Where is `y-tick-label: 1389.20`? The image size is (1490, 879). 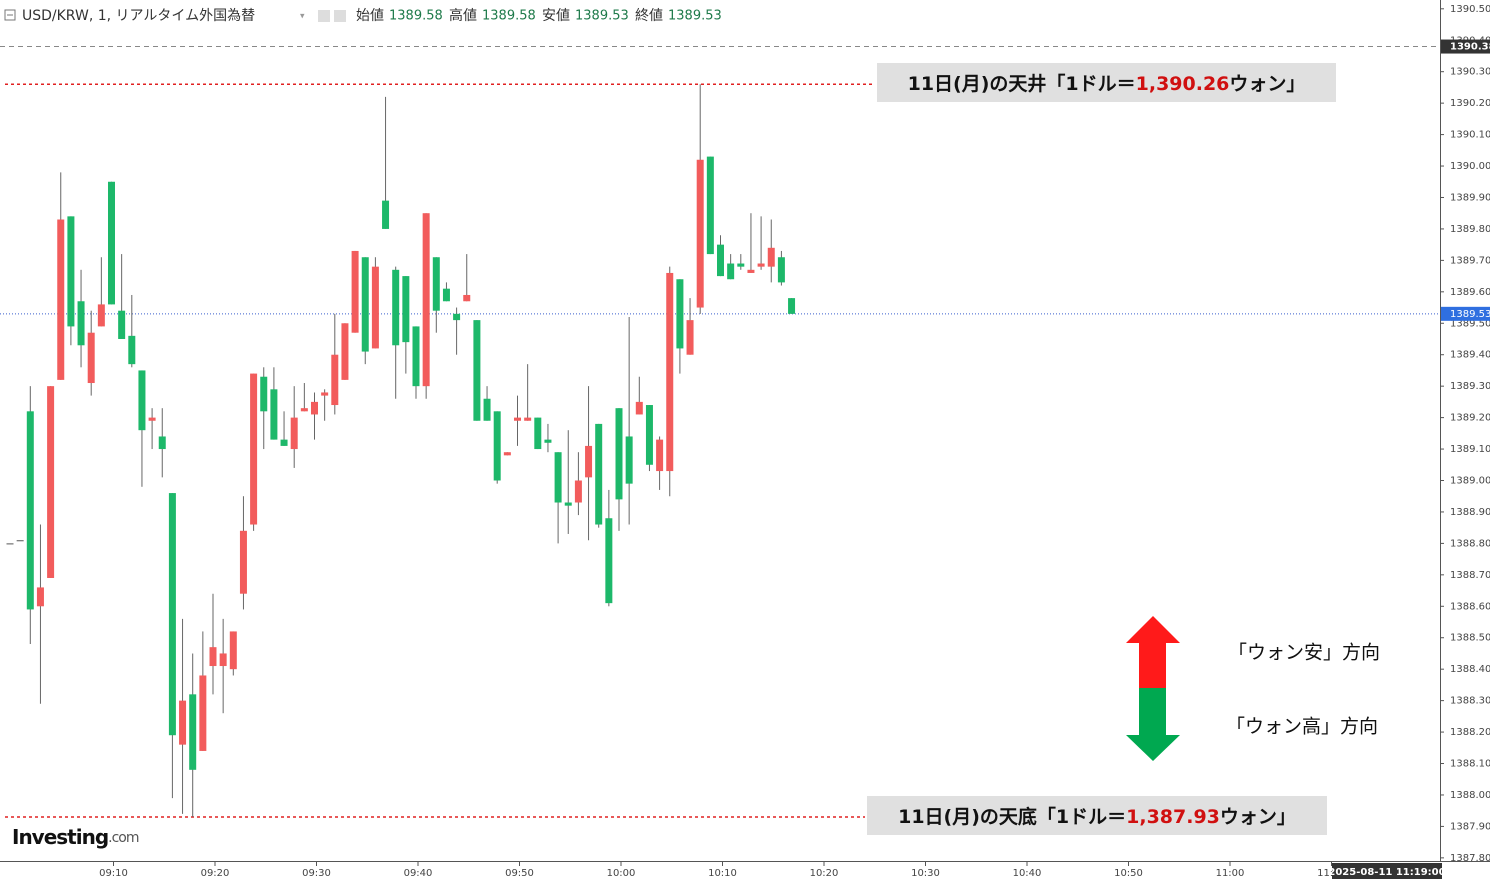
y-tick-label: 1389.20 is located at coordinates (1470, 418).